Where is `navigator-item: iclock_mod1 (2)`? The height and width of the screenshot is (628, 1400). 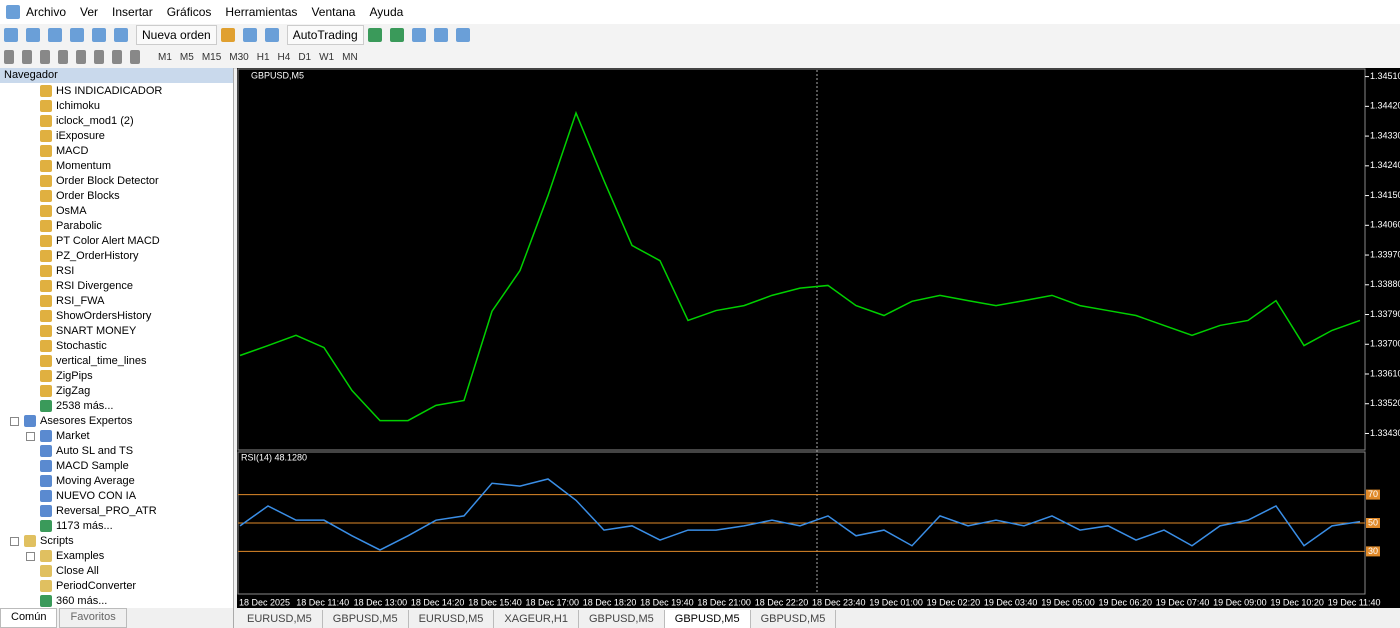 navigator-item: iclock_mod1 (2) is located at coordinates (95, 121).